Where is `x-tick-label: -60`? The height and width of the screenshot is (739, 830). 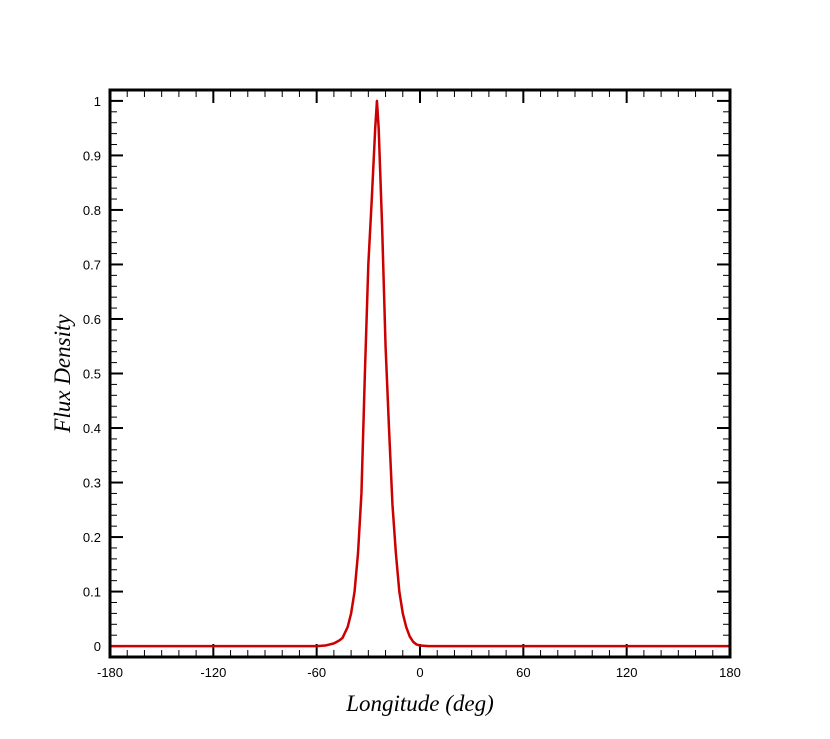
x-tick-label: -60 is located at coordinates (316, 672).